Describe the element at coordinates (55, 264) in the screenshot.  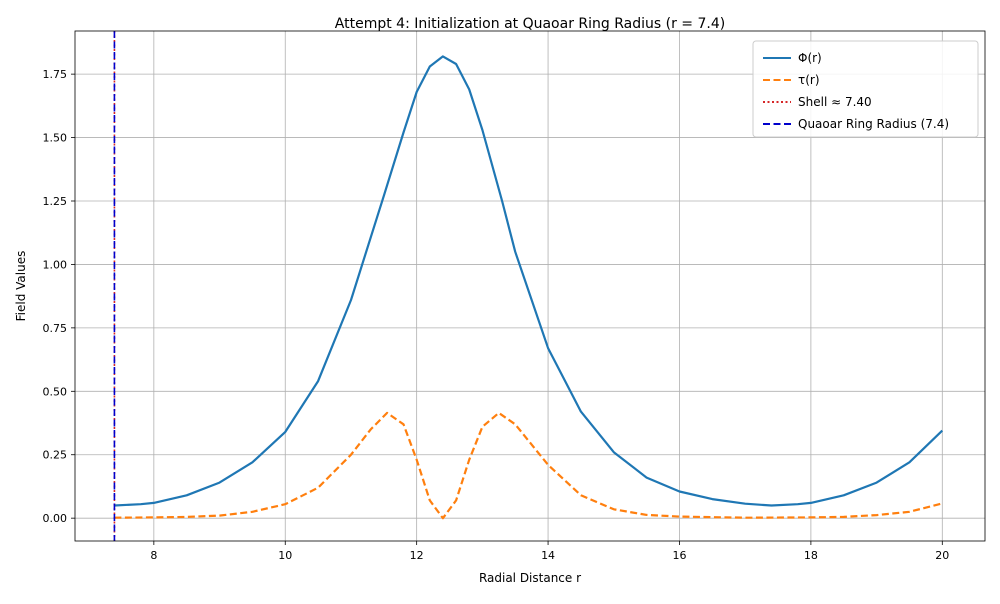
I see `y-tick-label: 1.00` at that location.